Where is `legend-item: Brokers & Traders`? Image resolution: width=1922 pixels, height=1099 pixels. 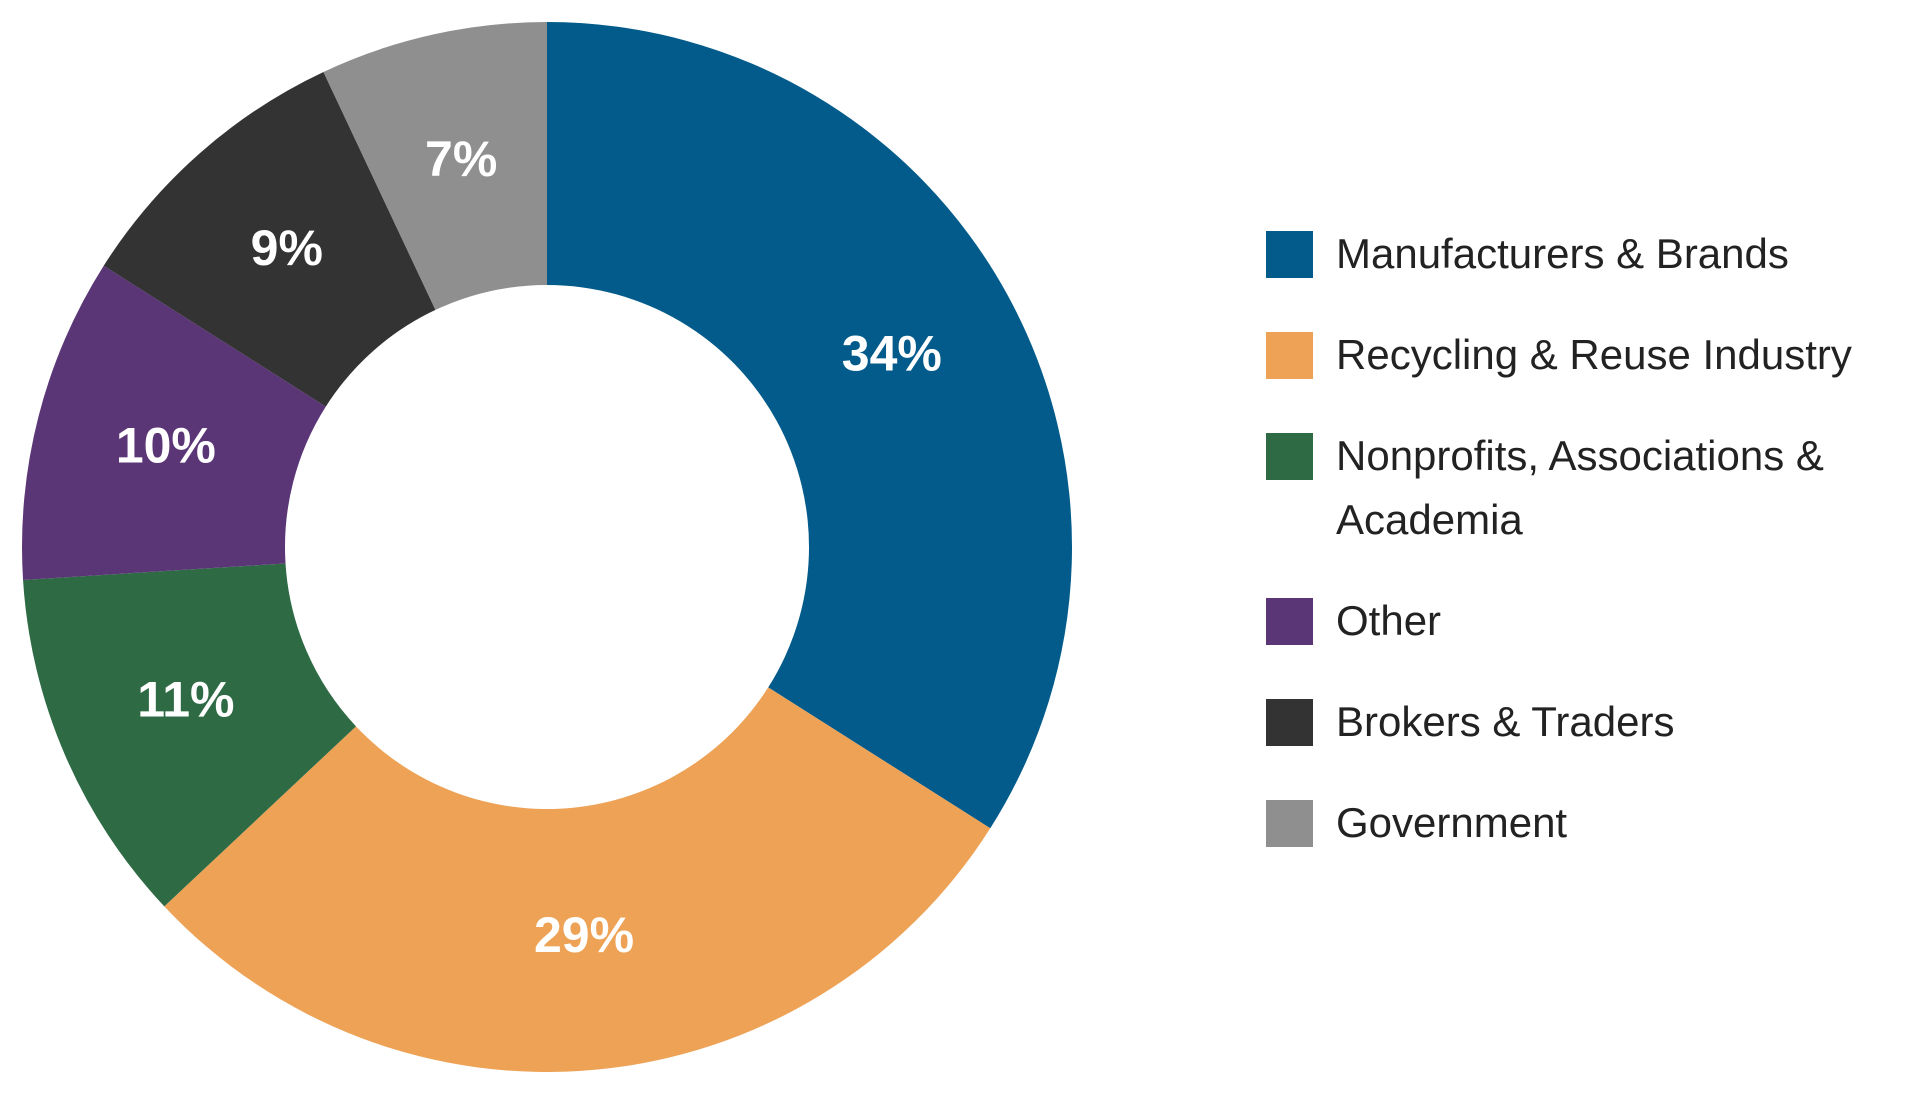 legend-item: Brokers & Traders is located at coordinates (1591, 723).